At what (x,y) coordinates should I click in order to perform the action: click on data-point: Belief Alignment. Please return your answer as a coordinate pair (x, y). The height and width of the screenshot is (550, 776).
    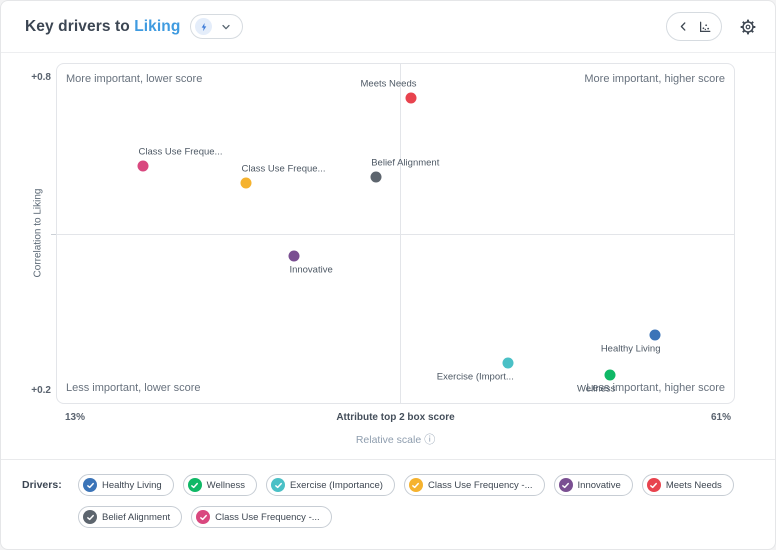
    Looking at the image, I should click on (404, 170).